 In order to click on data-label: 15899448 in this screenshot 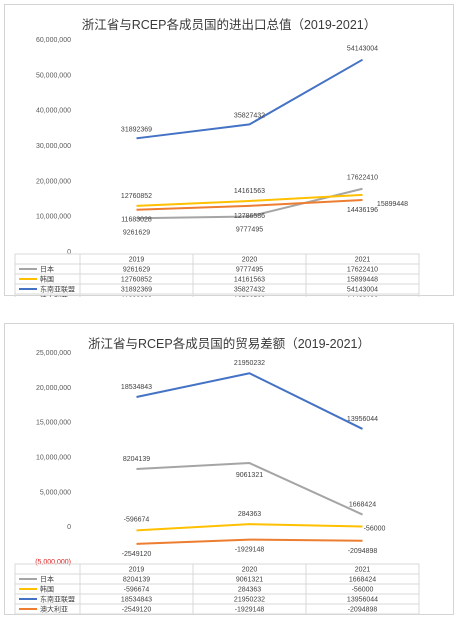, I will do `click(392, 204)`.